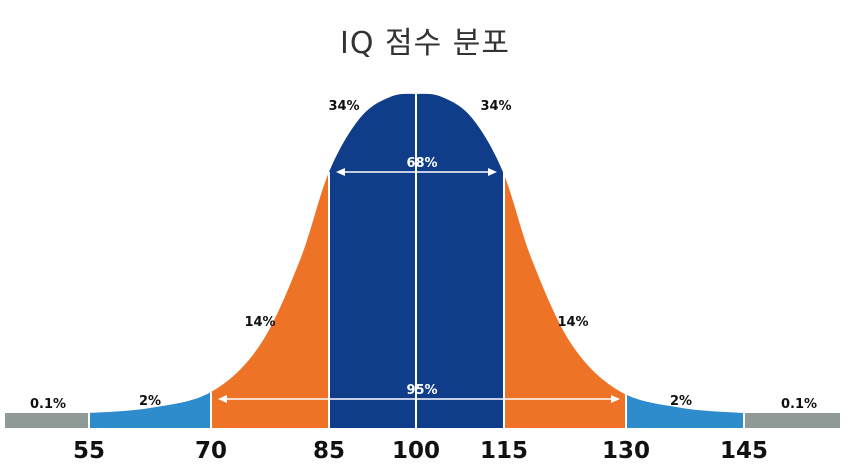 This screenshot has width=850, height=472. I want to click on diagram-title: IQ 점수 분포, so click(425, 43).